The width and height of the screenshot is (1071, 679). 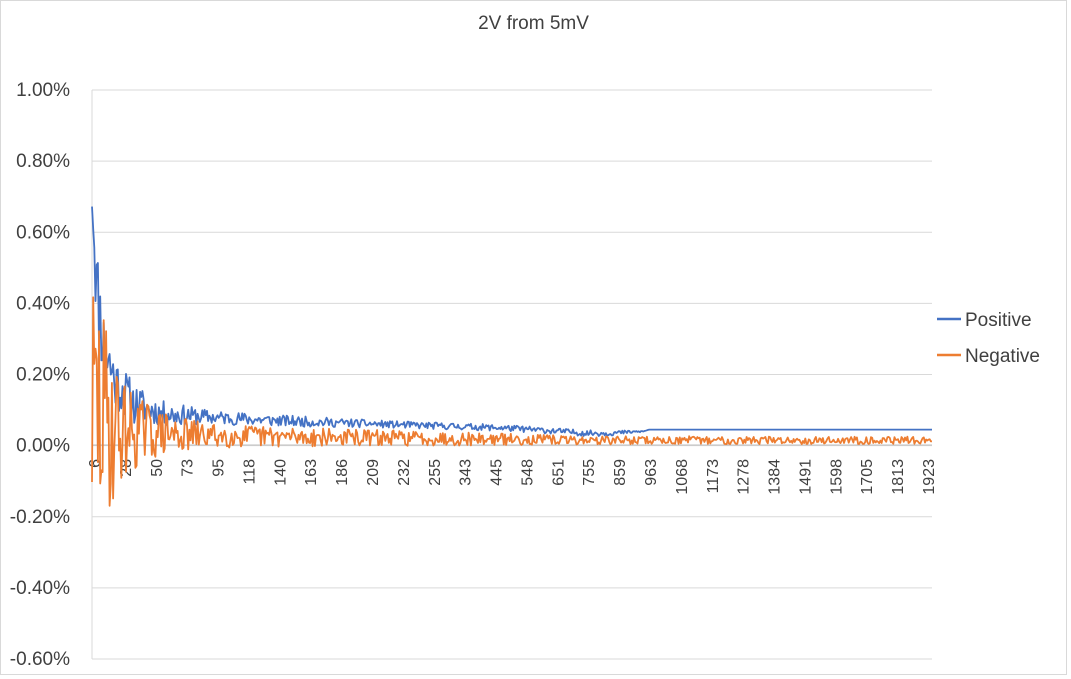 I want to click on x-tick-label: 1491, so click(x=805, y=477).